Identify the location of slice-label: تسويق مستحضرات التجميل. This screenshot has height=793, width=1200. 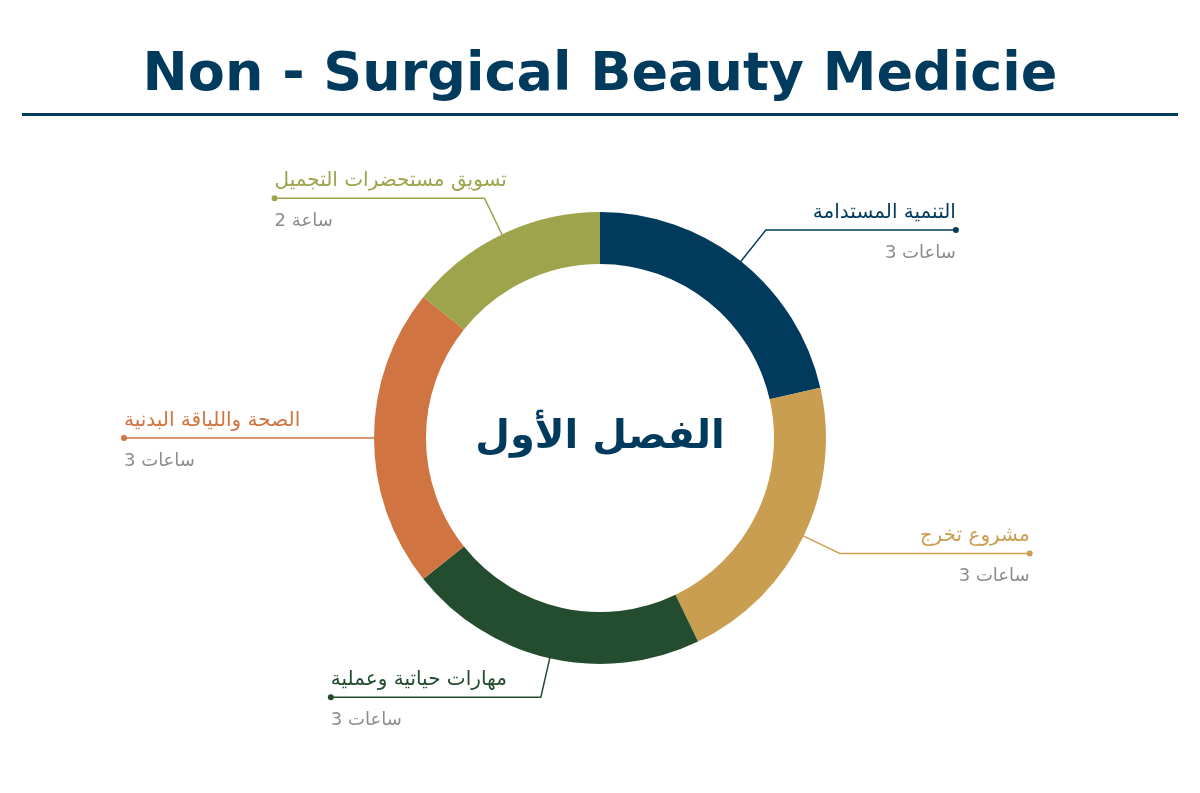
(390, 179).